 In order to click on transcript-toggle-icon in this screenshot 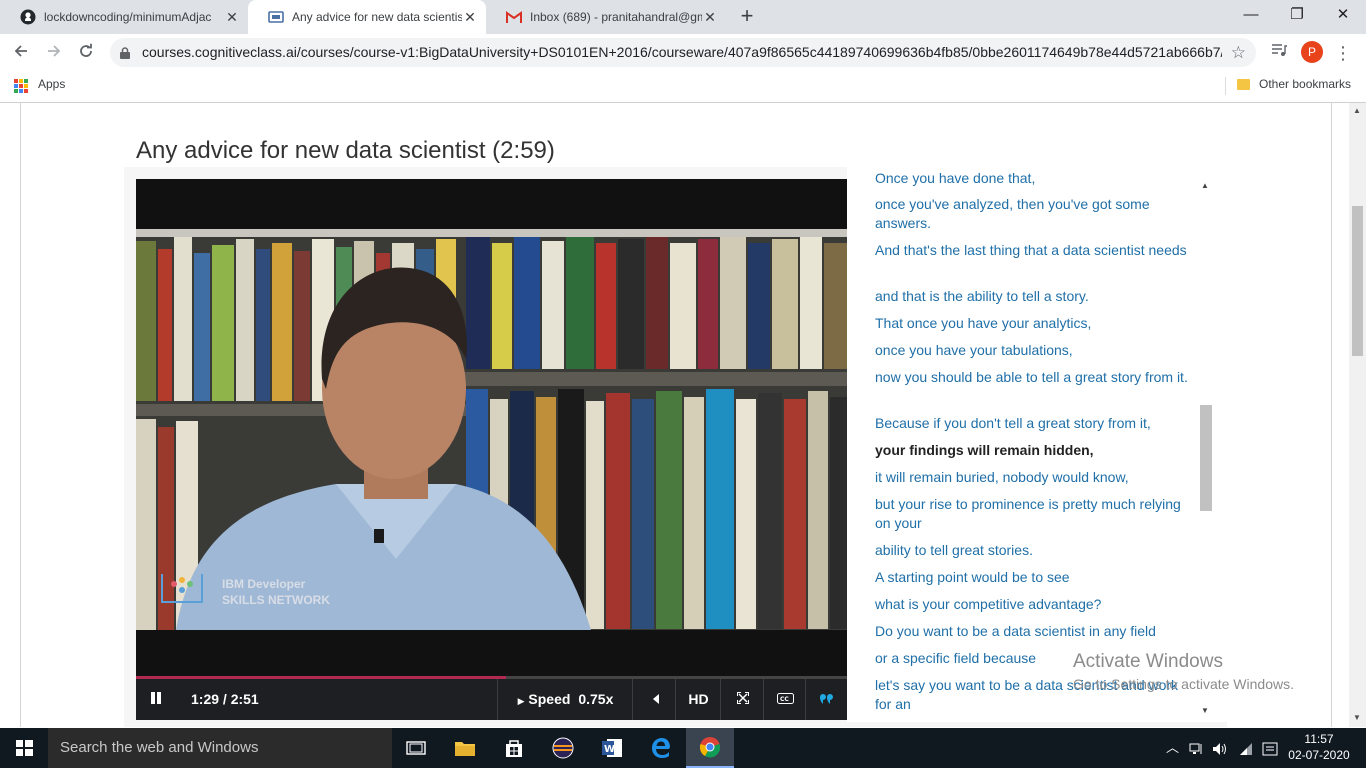, I will do `click(826, 699)`.